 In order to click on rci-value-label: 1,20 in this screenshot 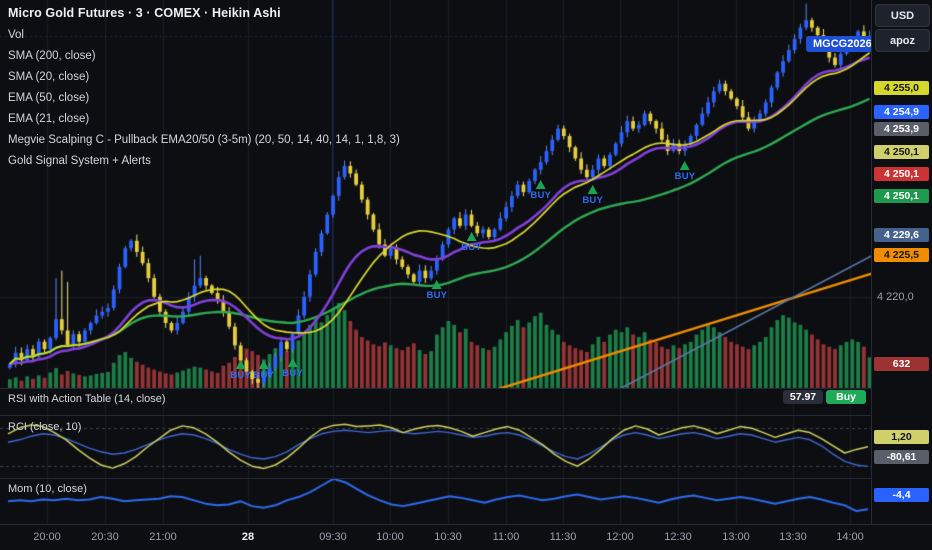, I will do `click(901, 437)`.